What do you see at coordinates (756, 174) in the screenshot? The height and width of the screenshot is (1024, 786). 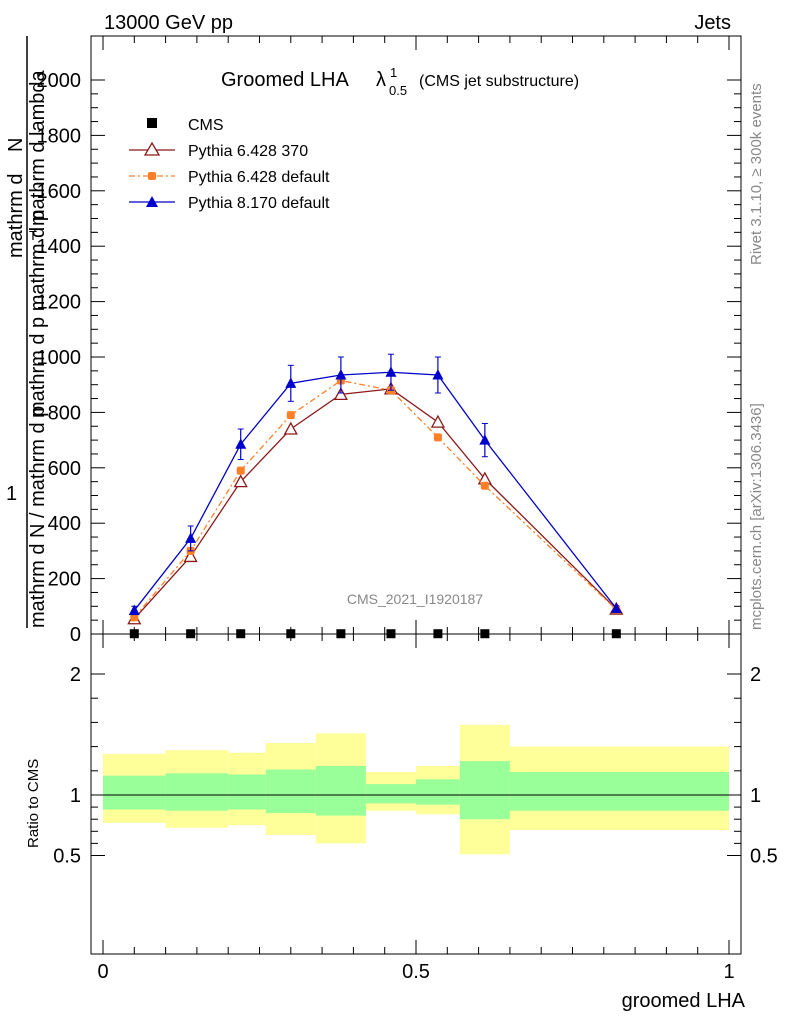 I see `rivet-label: Rivet 3.1.10, ≥ 300k events` at bounding box center [756, 174].